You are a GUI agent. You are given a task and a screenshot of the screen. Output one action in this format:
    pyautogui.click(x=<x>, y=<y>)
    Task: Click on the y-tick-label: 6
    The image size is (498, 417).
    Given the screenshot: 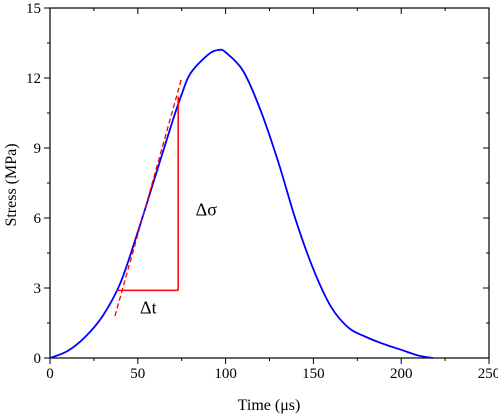 What is the action you would take?
    pyautogui.click(x=38, y=219)
    